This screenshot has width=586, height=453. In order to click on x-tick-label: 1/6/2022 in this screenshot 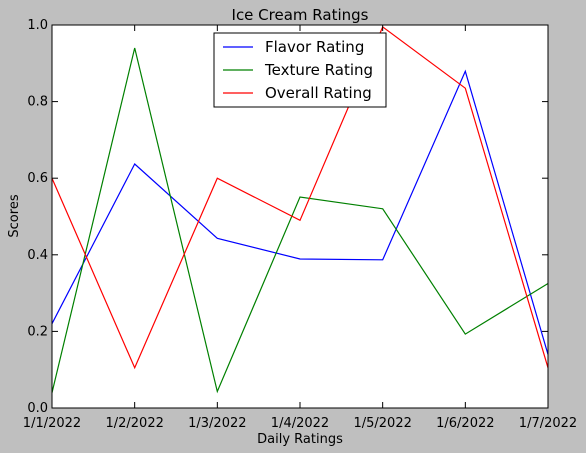, I will do `click(465, 423)`.